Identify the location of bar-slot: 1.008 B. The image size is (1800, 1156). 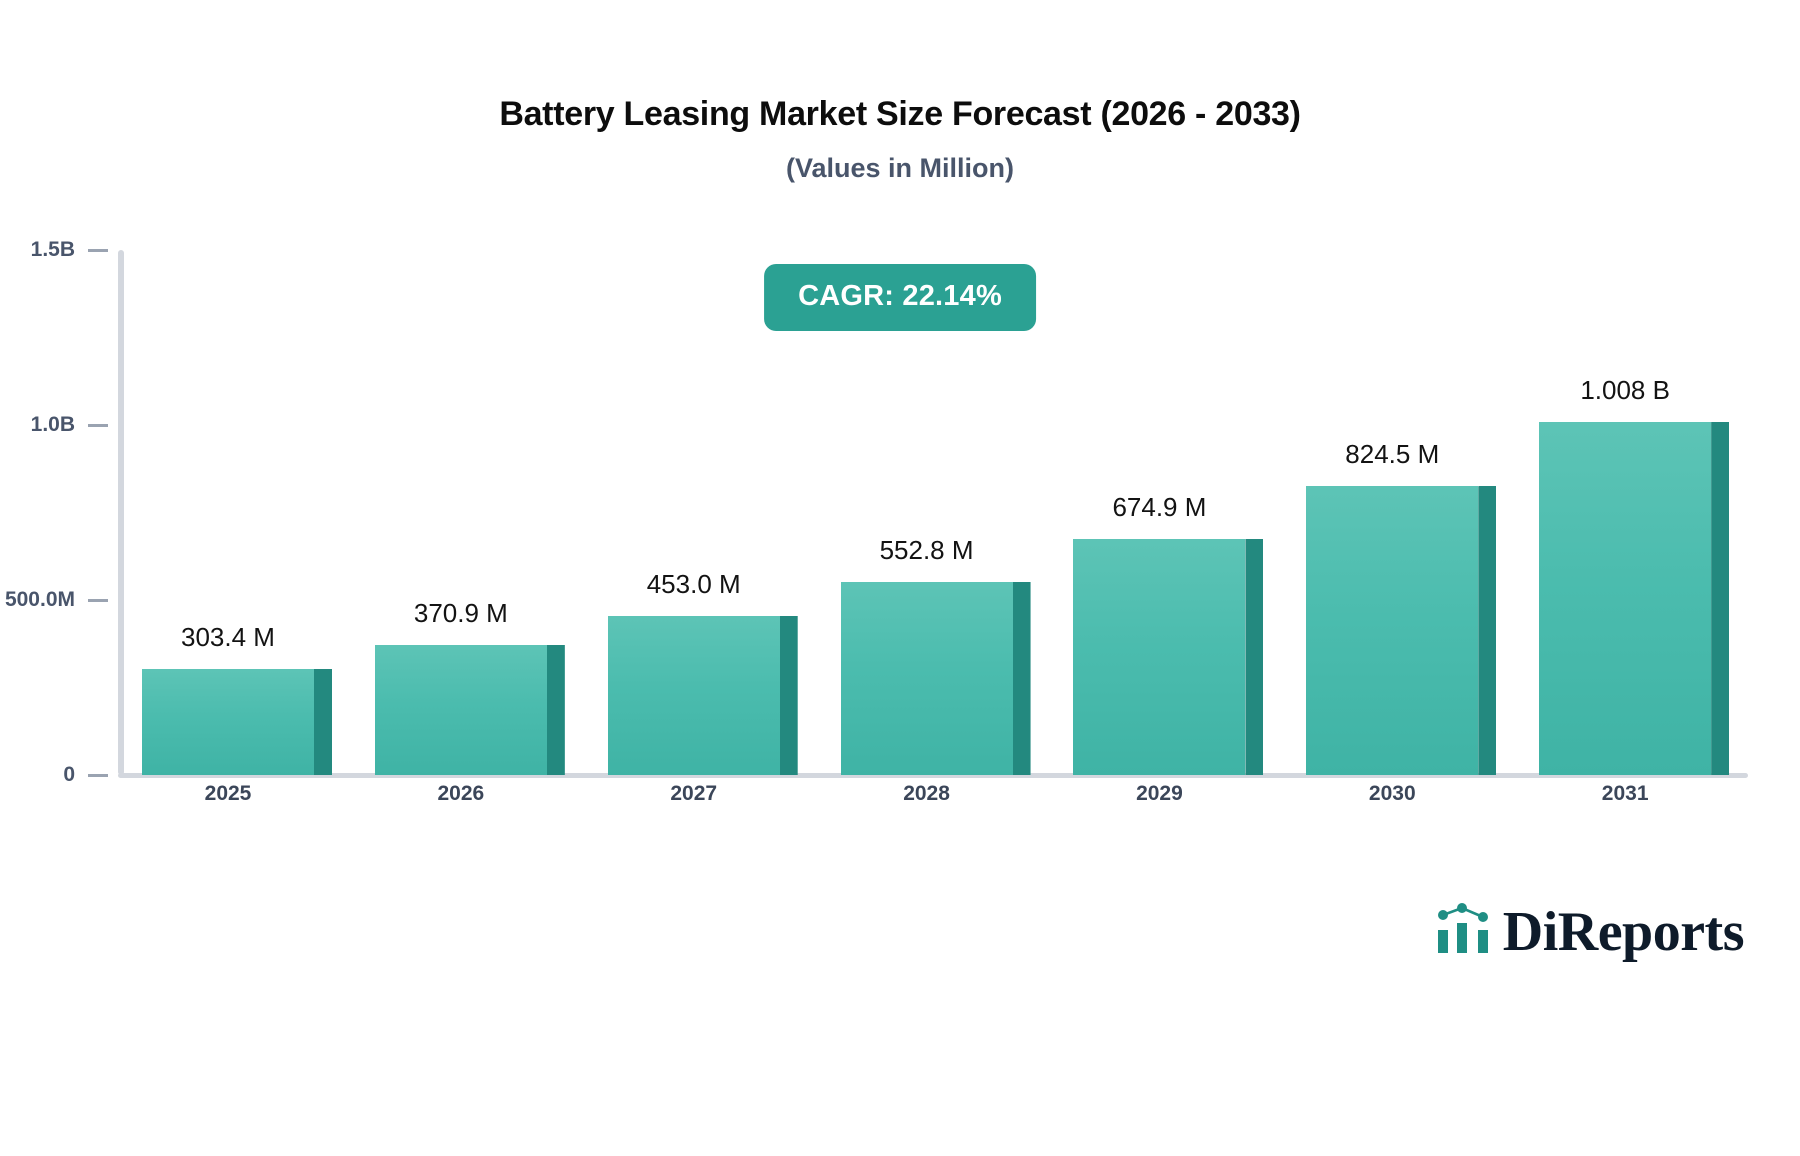
(1634, 512).